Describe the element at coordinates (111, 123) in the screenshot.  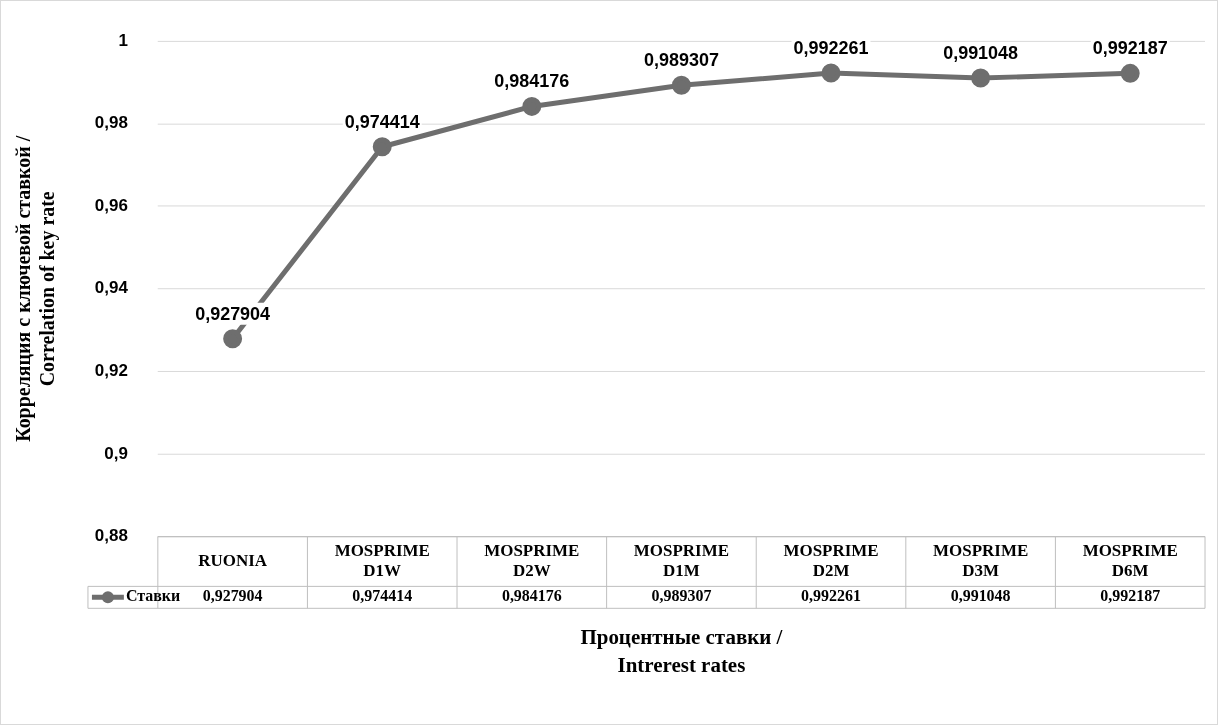
I see `y-tick-label: 0,98` at that location.